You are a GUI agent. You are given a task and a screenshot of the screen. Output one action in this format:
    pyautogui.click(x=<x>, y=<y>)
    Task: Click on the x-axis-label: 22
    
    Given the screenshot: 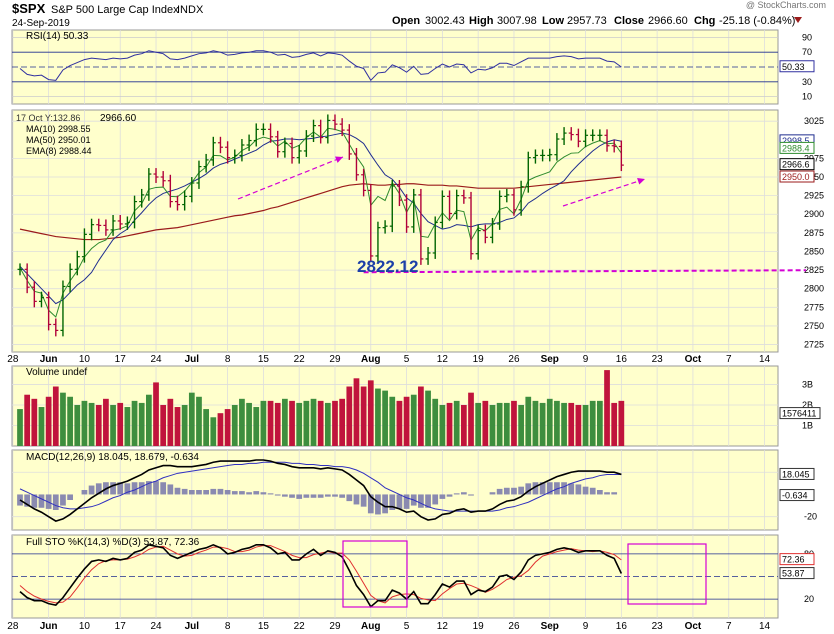 What is the action you would take?
    pyautogui.click(x=300, y=359)
    